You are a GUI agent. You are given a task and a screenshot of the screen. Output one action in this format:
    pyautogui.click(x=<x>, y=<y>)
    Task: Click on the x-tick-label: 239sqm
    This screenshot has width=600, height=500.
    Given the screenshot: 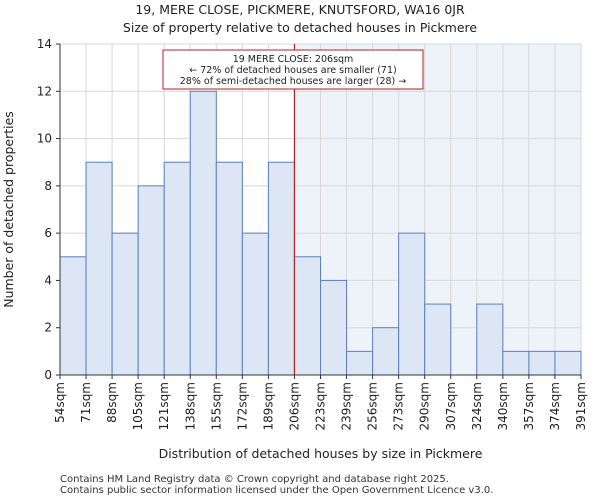 What is the action you would take?
    pyautogui.click(x=347, y=406)
    